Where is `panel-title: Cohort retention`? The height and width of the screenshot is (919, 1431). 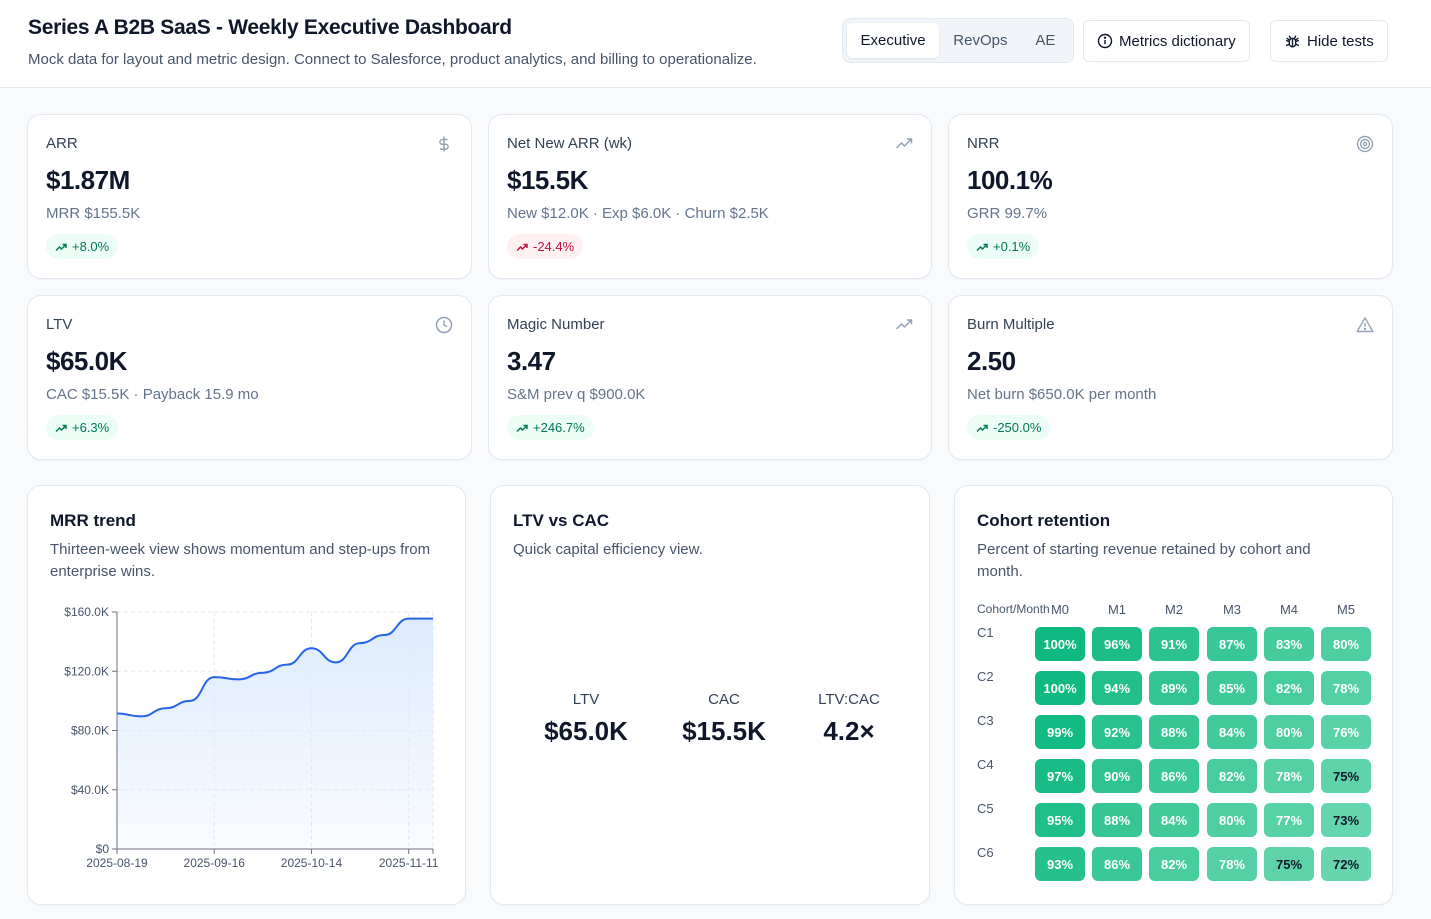
panel-title: Cohort retention is located at coordinates (1044, 520).